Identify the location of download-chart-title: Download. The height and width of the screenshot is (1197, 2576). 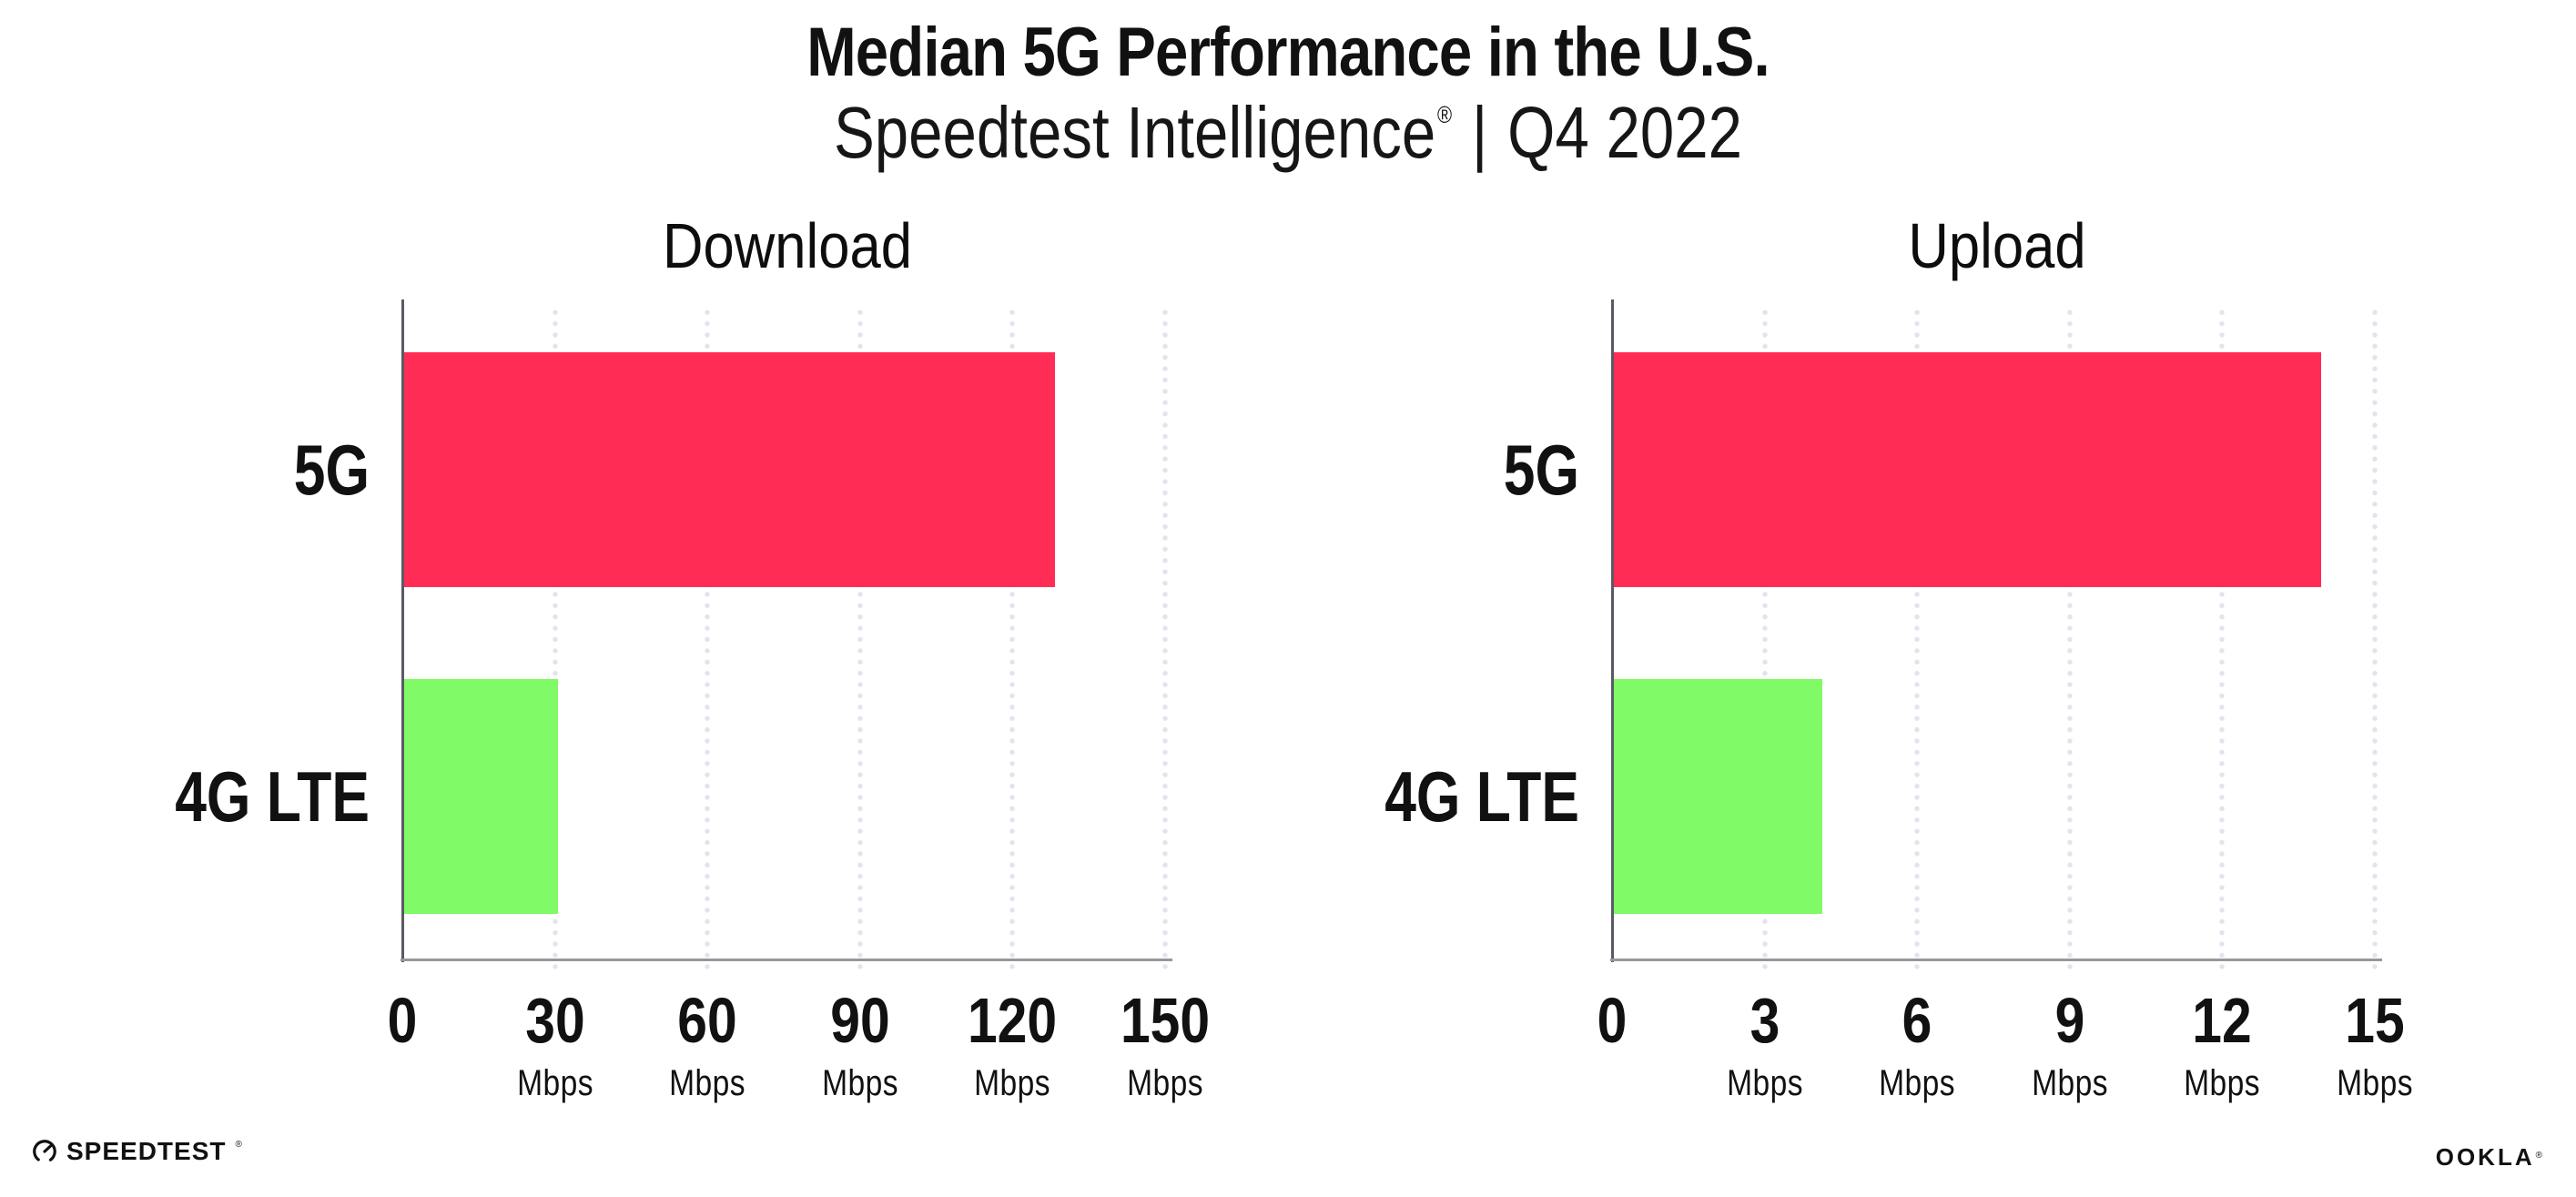
(787, 246).